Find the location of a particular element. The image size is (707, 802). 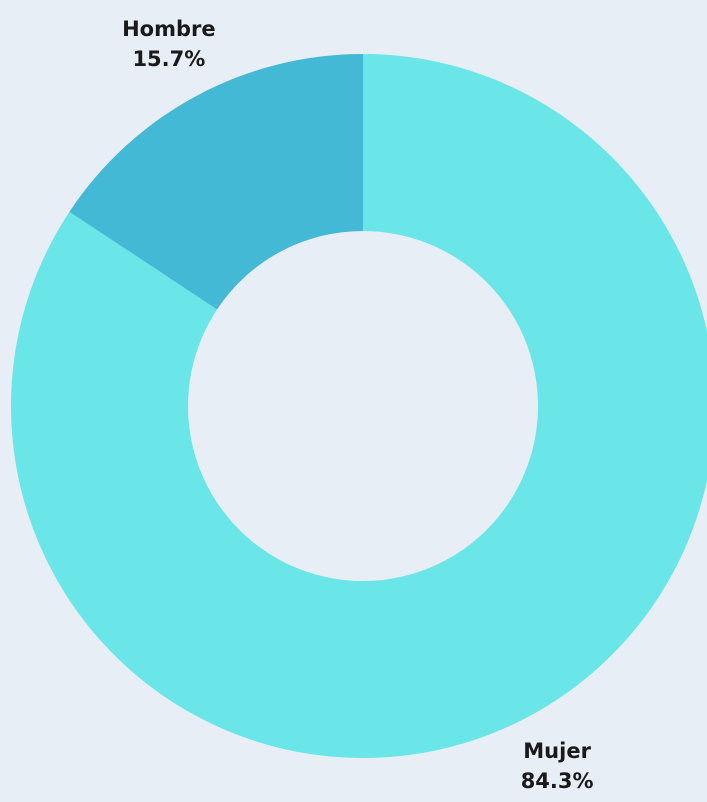

slice-label: Hombre is located at coordinates (169, 29).